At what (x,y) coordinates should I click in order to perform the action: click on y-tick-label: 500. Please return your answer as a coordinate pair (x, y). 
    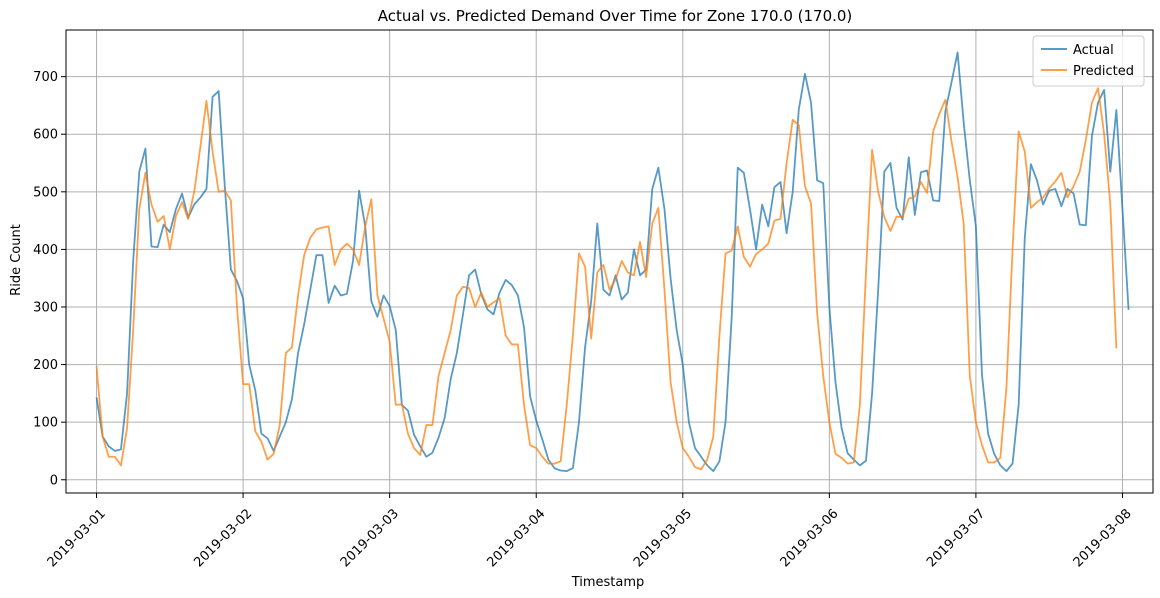
    Looking at the image, I should click on (45, 192).